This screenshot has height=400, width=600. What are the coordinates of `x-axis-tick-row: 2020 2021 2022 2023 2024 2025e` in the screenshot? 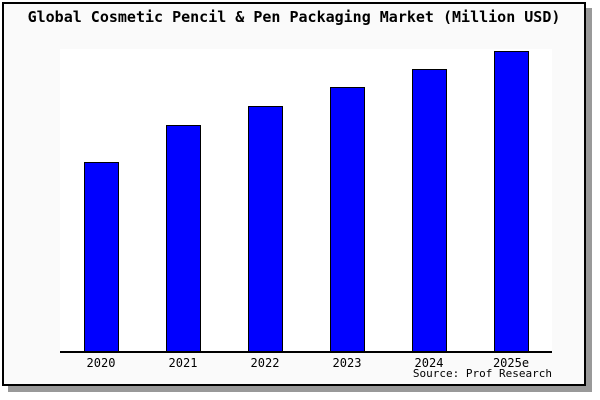 It's located at (306, 363).